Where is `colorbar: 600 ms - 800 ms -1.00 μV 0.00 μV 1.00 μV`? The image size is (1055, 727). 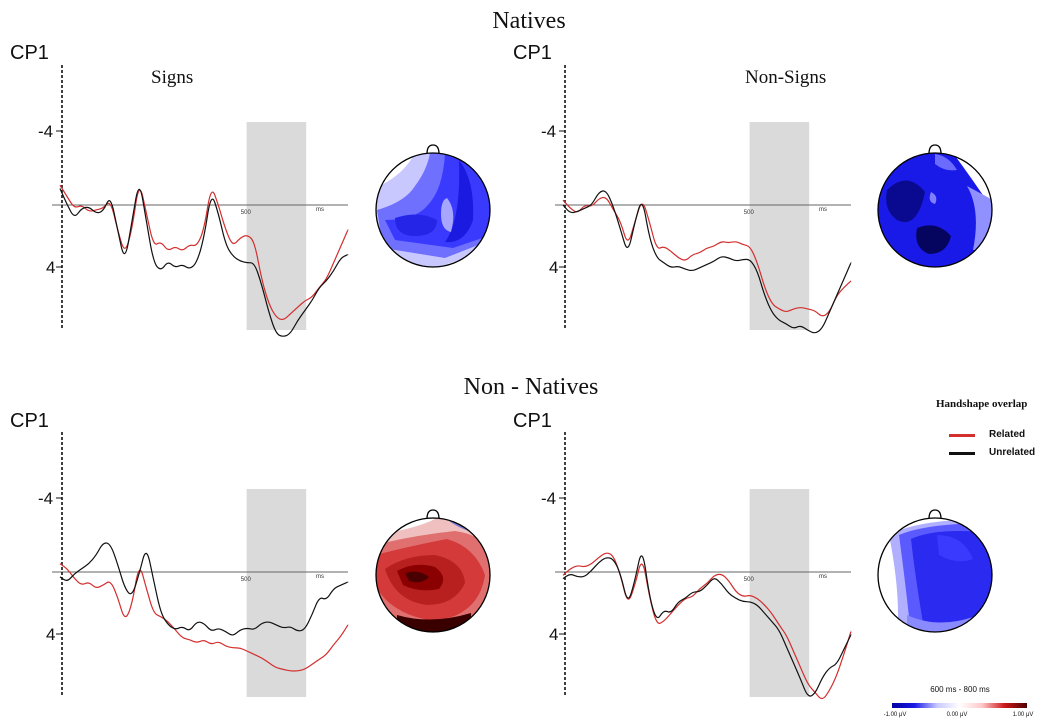
colorbar: 600 ms - 800 ms -1.00 μV 0.00 μV 1.00 μV is located at coordinates (959, 704).